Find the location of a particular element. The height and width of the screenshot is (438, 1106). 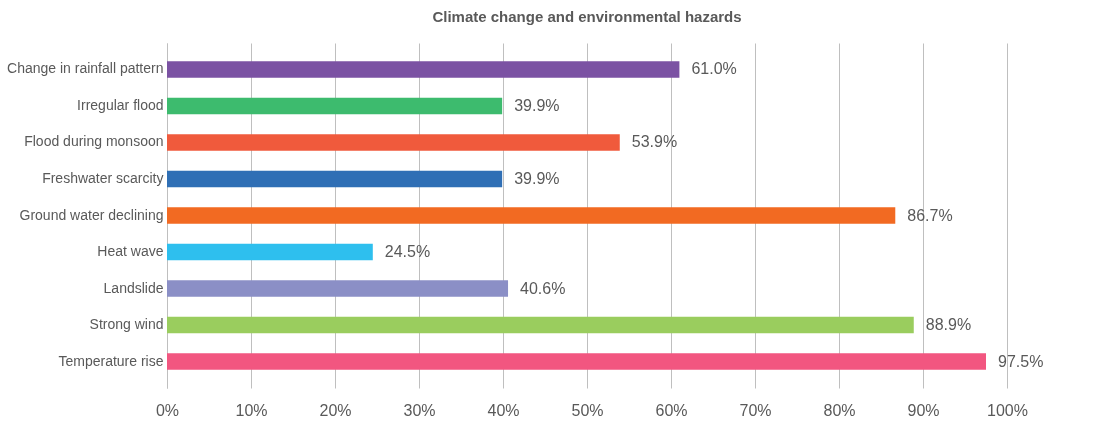

x-tick-label: 40% is located at coordinates (503, 410).